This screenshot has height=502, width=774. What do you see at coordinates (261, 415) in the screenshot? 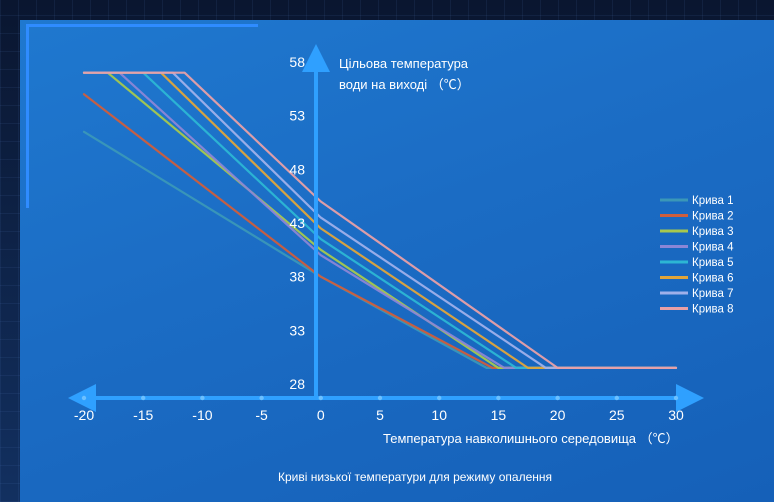
I see `x-tick-label: -5` at bounding box center [261, 415].